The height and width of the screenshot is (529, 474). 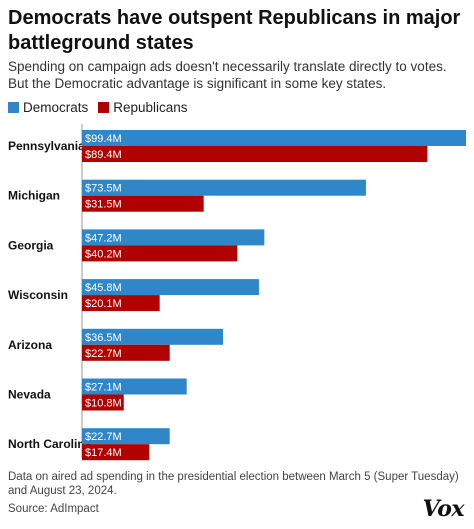 I want to click on data-label-democrats: $22.7M, so click(x=103, y=437).